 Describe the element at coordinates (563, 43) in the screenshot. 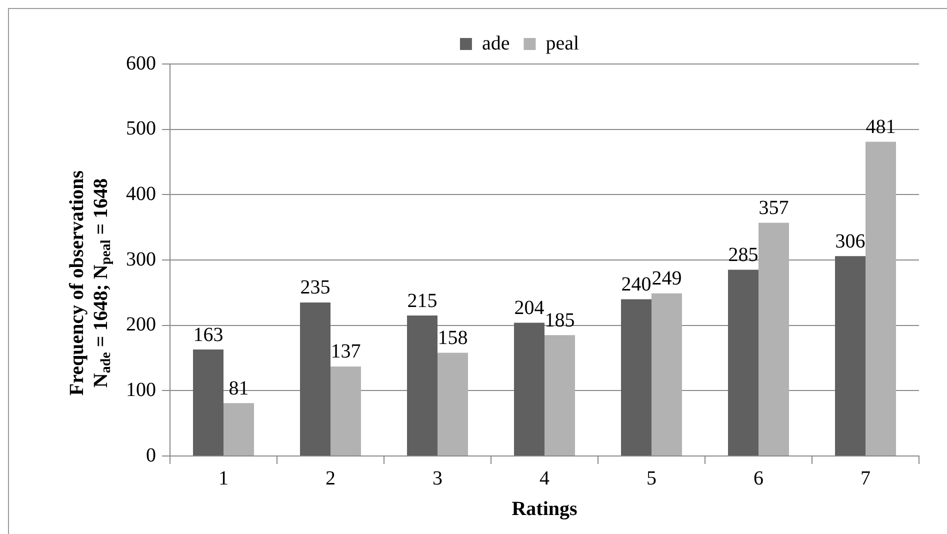

I see `legend-label: peal` at that location.